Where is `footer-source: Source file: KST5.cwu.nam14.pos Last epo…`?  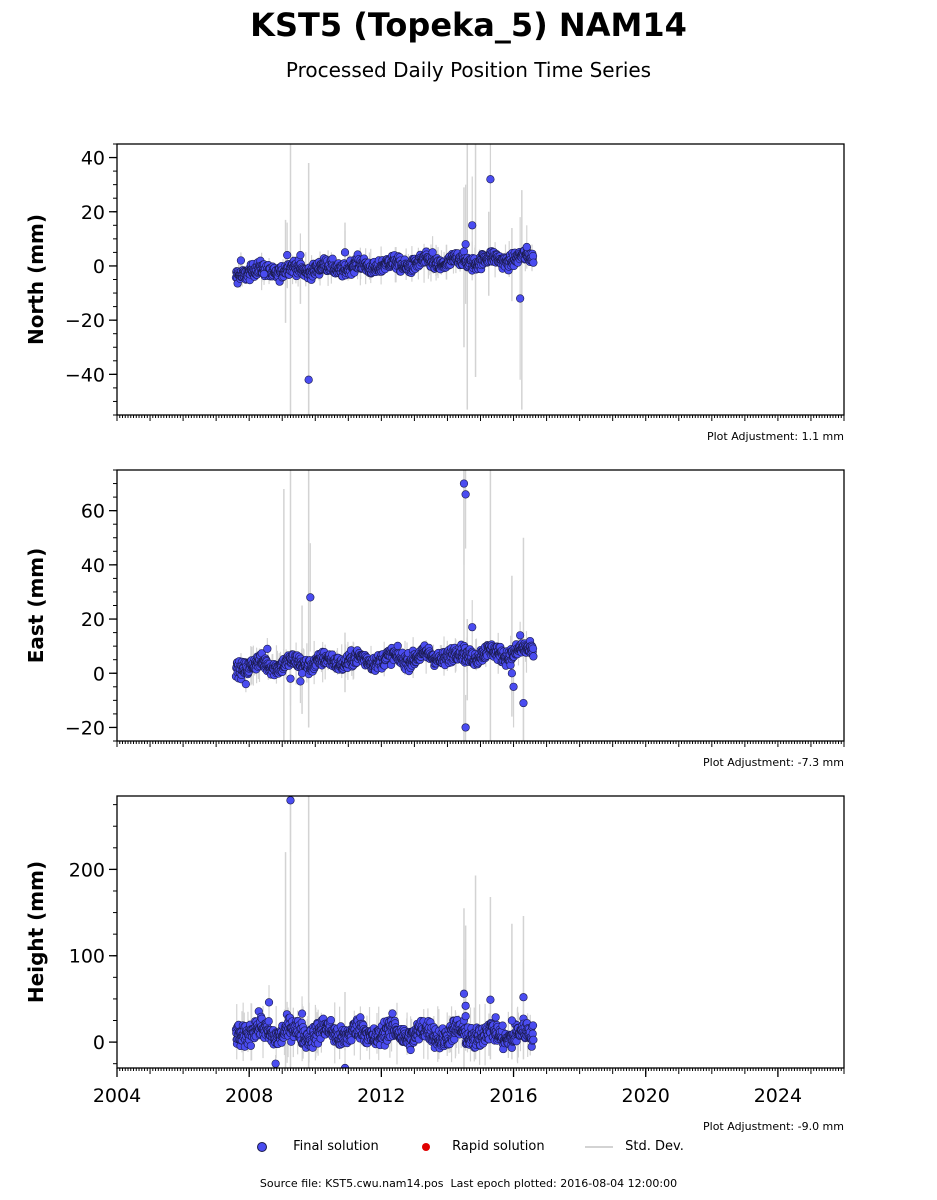 footer-source: Source file: KST5.cwu.nam14.pos Last epo… is located at coordinates (468, 1183).